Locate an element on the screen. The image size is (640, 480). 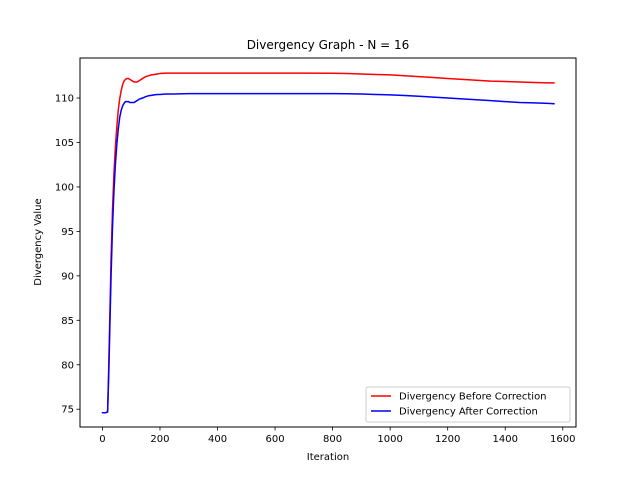
y-axis-ticks: 75 80 85 90 95 100 105 110 is located at coordinates (67, 255).